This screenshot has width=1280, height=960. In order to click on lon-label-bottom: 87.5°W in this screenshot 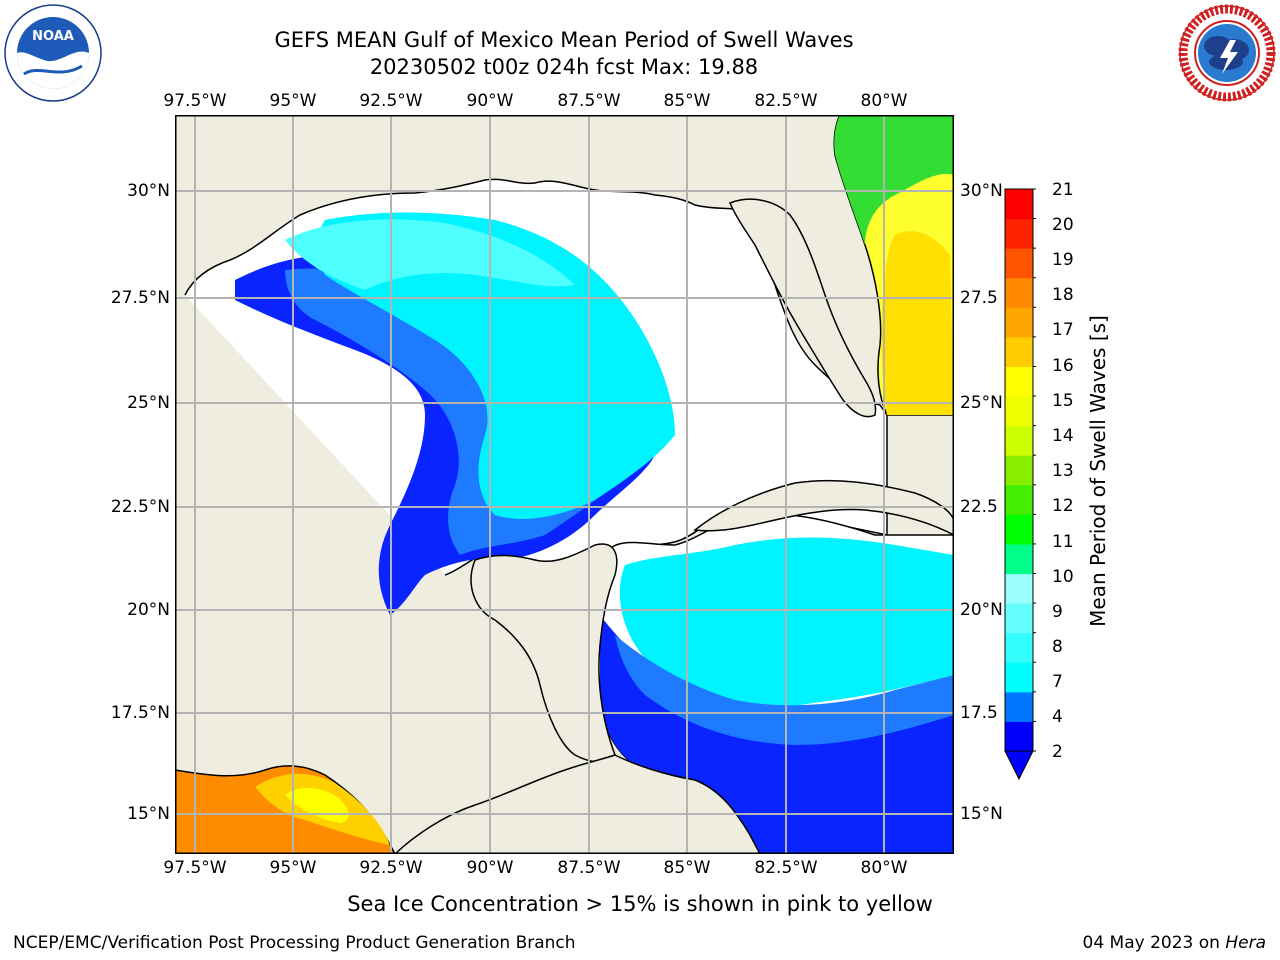, I will do `click(589, 868)`.